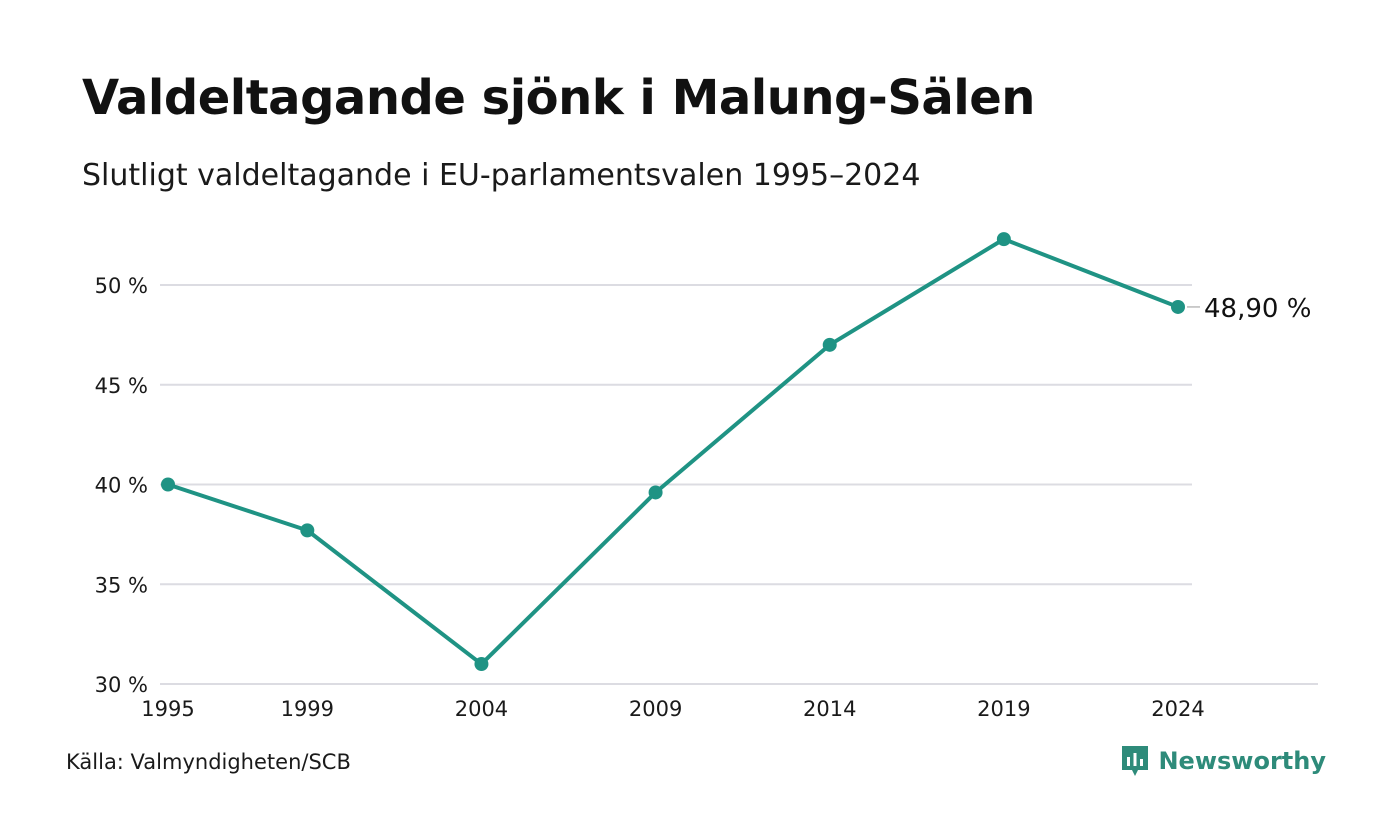  I want to click on x-tick-label: 2014, so click(829, 709).